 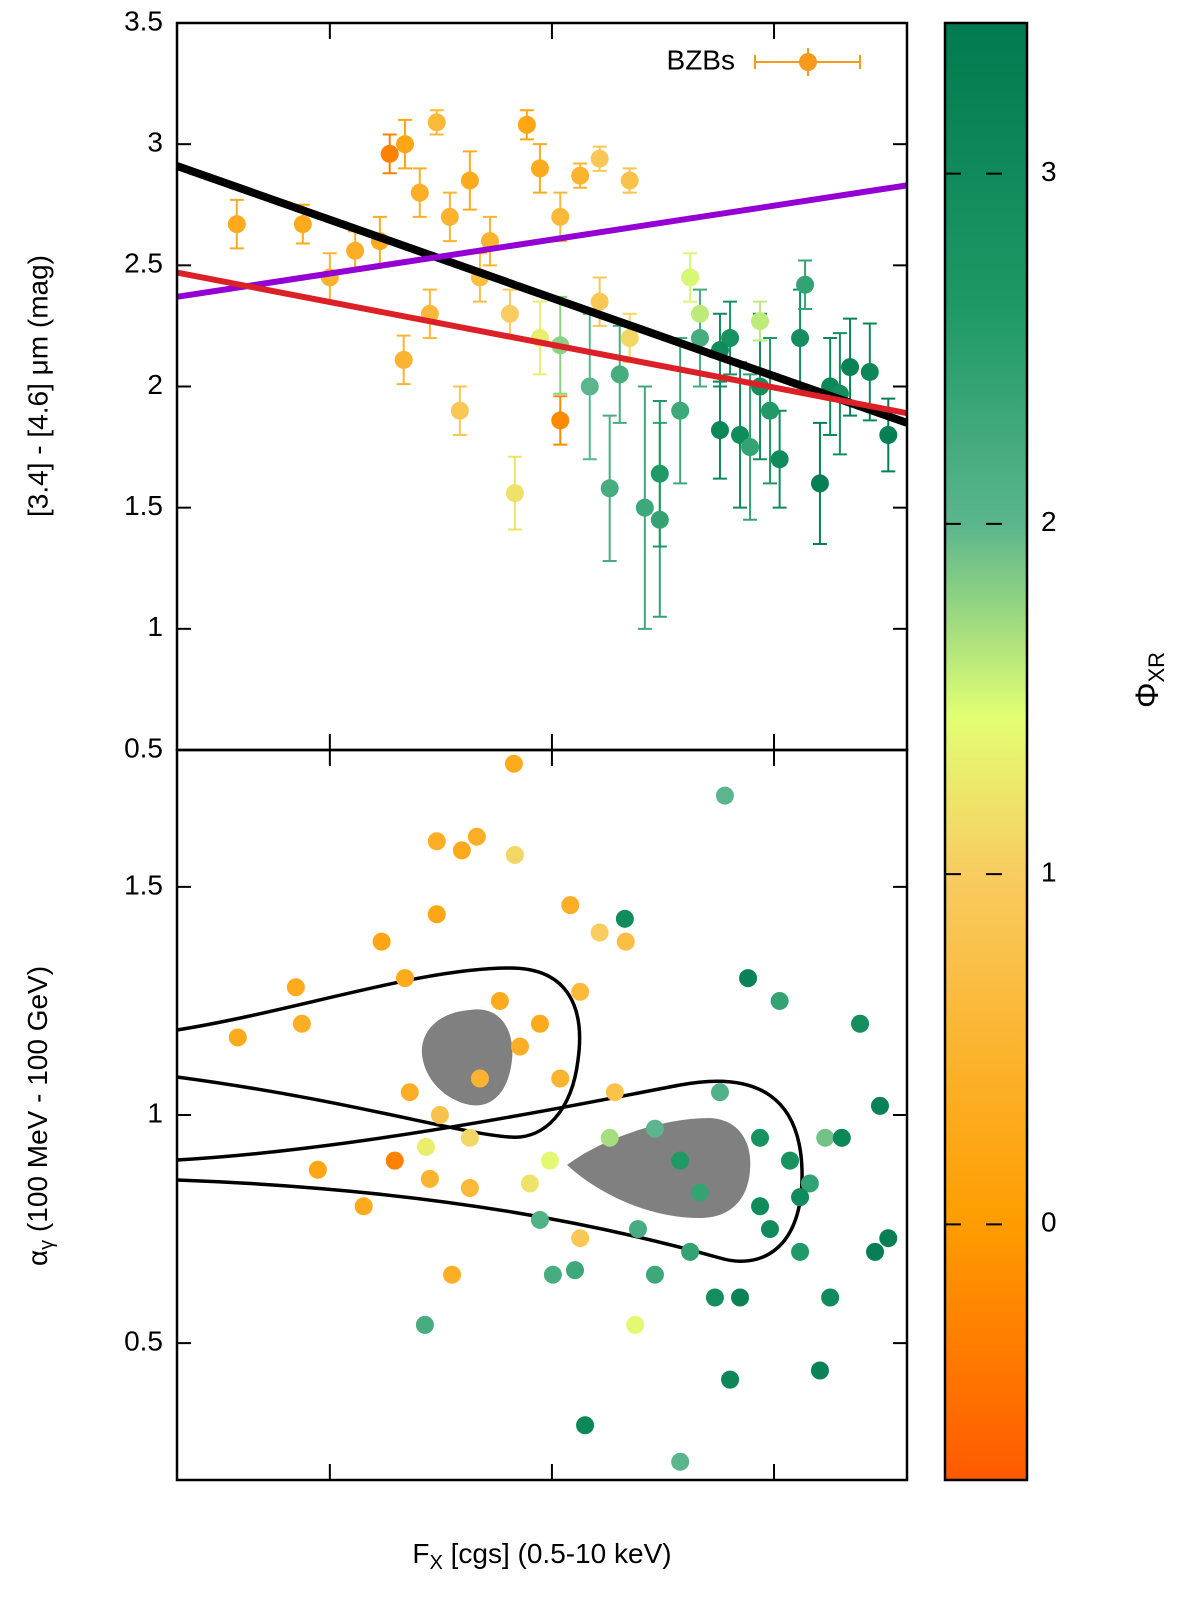 What do you see at coordinates (986, 751) in the screenshot?
I see `colorbar-frame` at bounding box center [986, 751].